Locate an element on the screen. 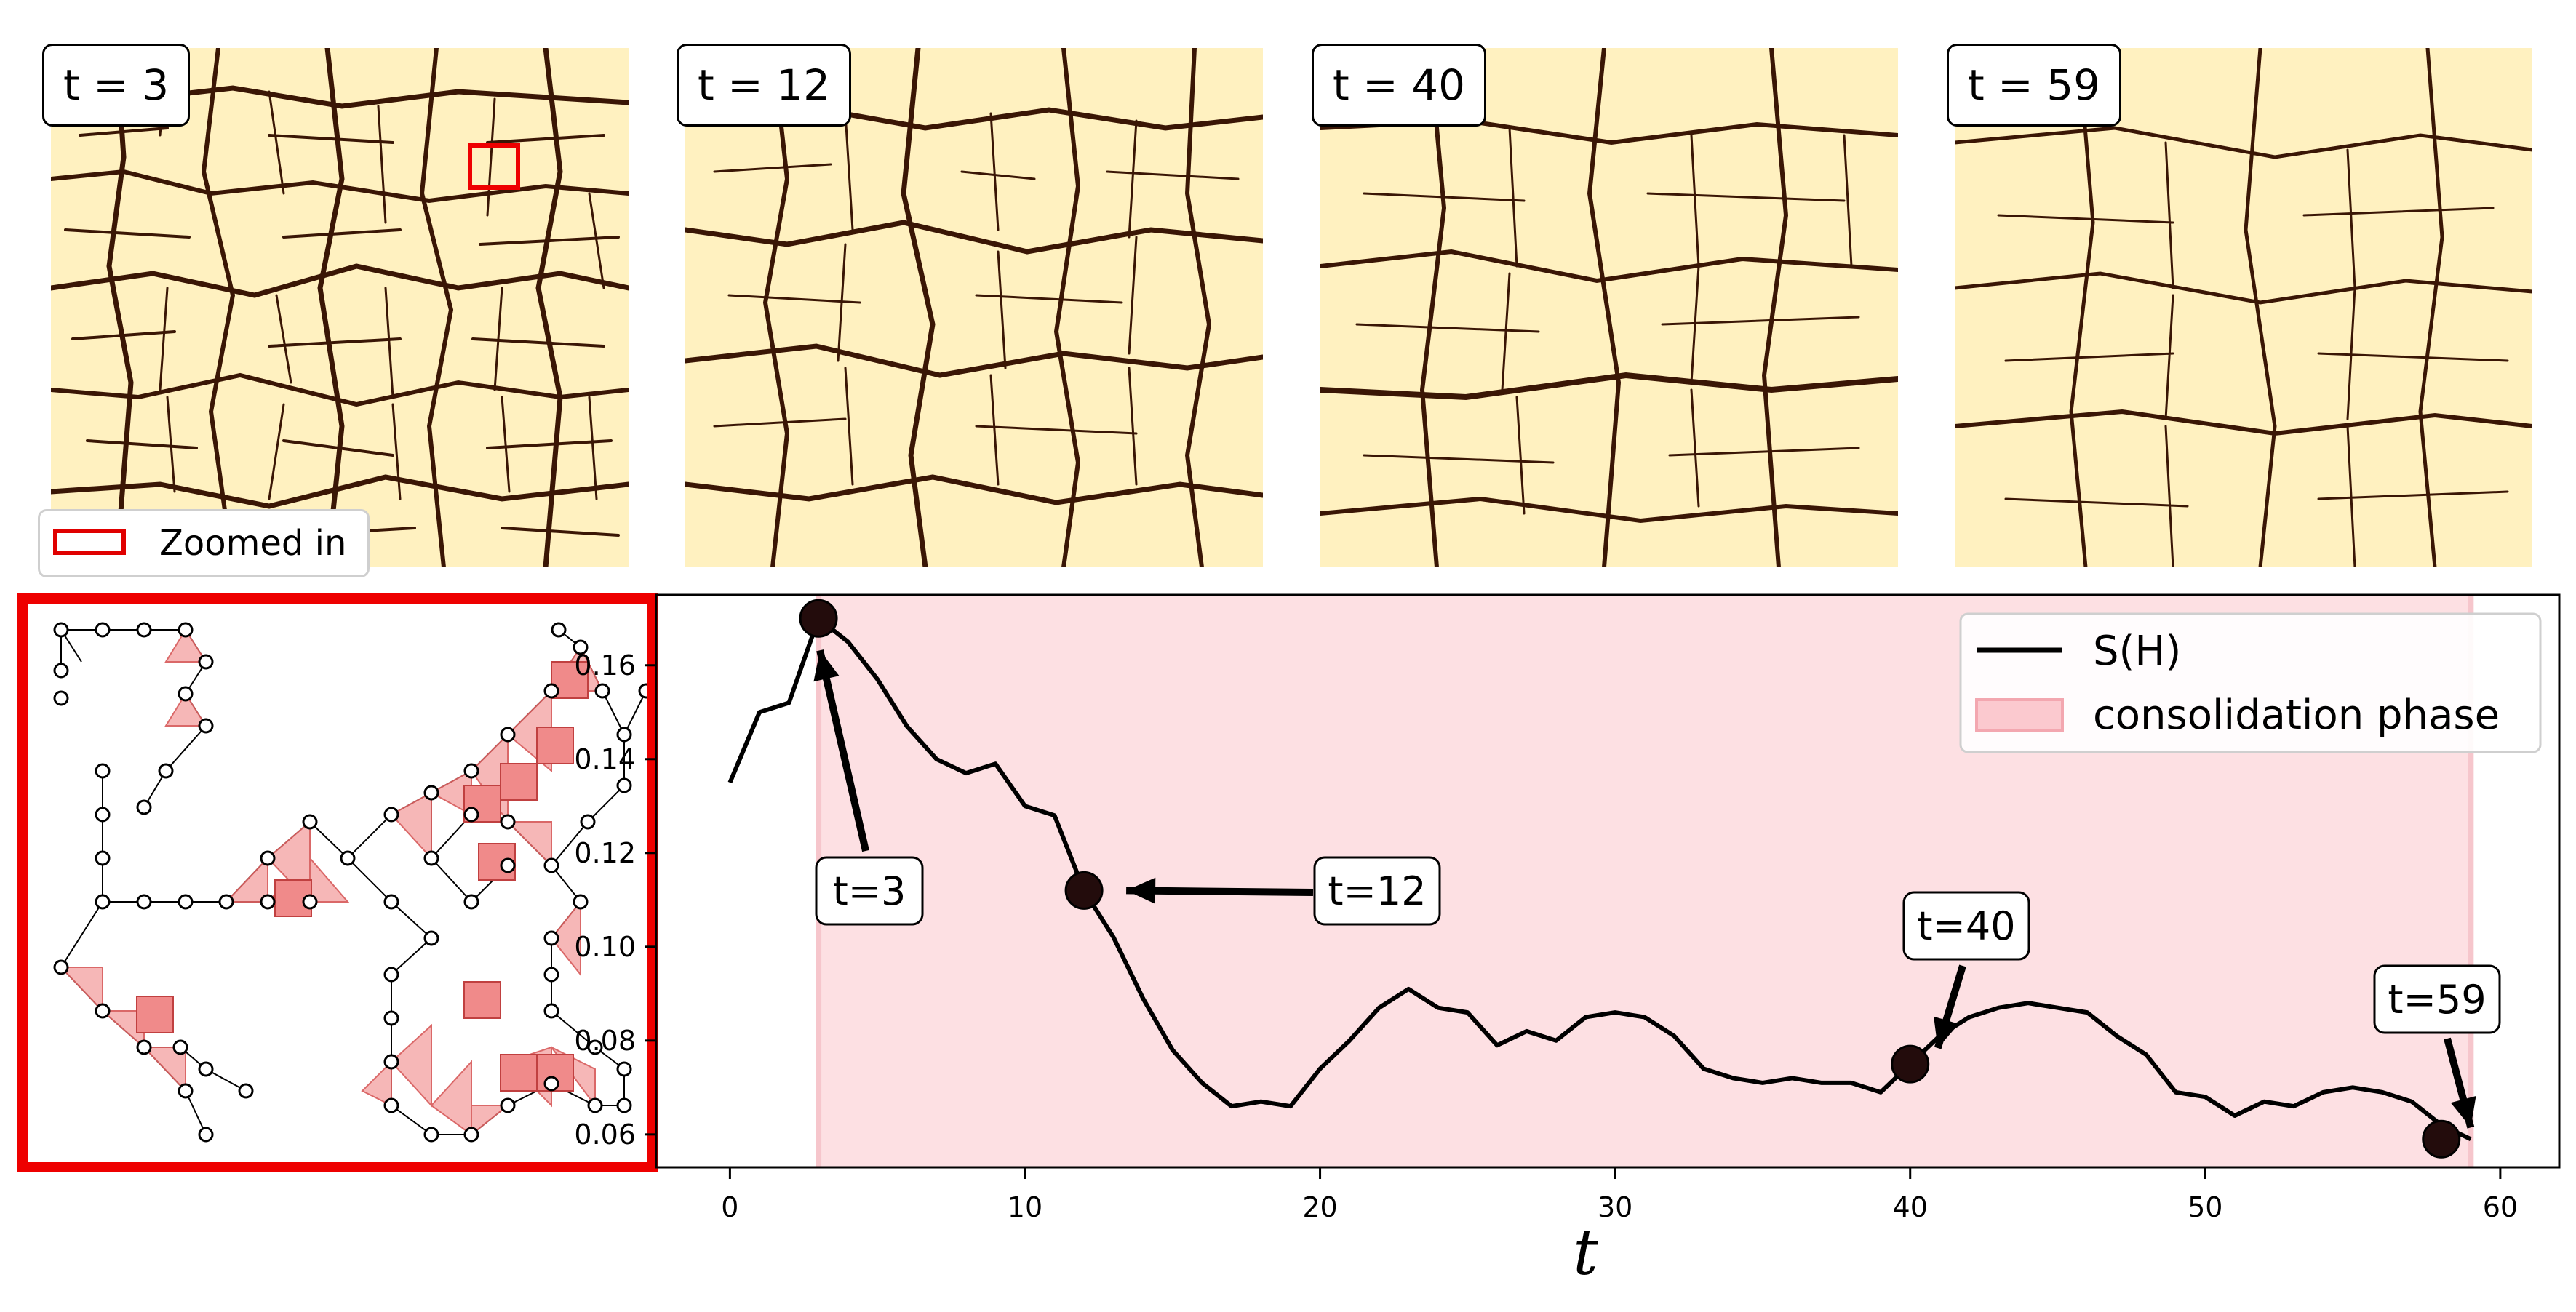 This screenshot has width=2576, height=1312. zoom-region-marker is located at coordinates (494, 166).